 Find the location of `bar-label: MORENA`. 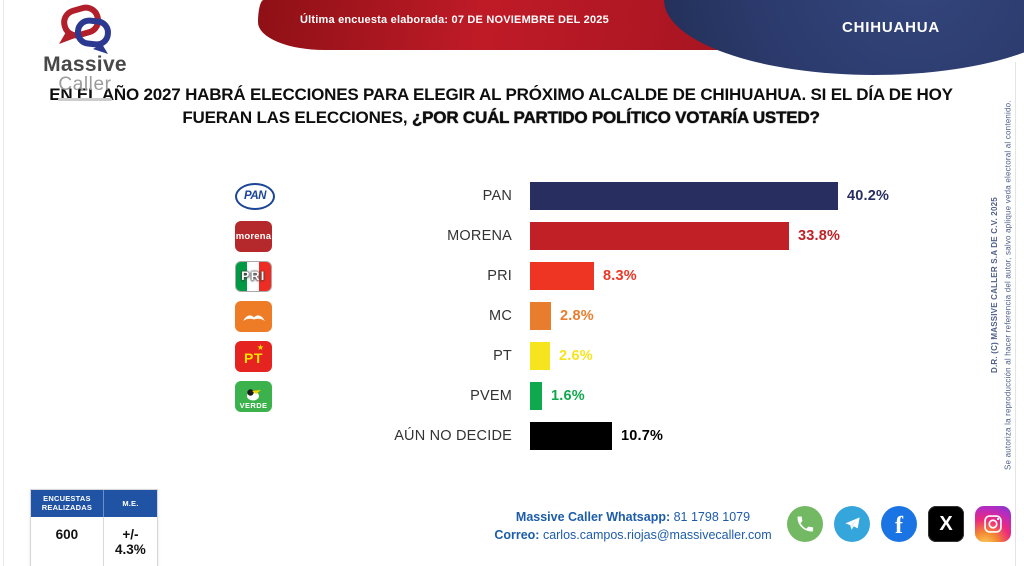

bar-label: MORENA is located at coordinates (479, 236).